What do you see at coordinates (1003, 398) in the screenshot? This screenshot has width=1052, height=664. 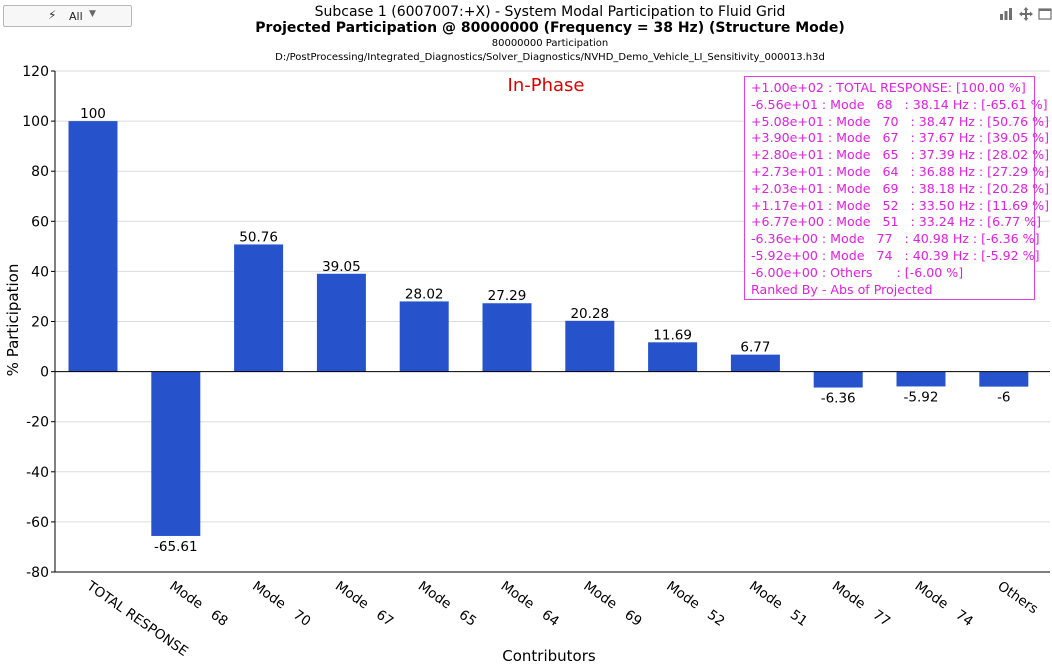 I see `bar-value-label: -6` at bounding box center [1003, 398].